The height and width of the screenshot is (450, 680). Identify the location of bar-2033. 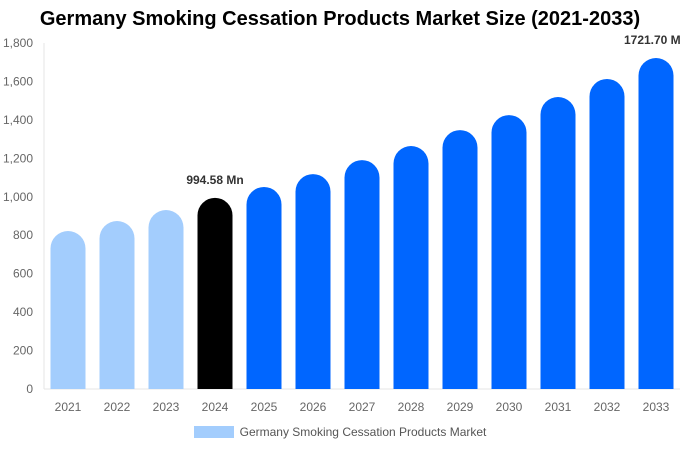
(656, 224).